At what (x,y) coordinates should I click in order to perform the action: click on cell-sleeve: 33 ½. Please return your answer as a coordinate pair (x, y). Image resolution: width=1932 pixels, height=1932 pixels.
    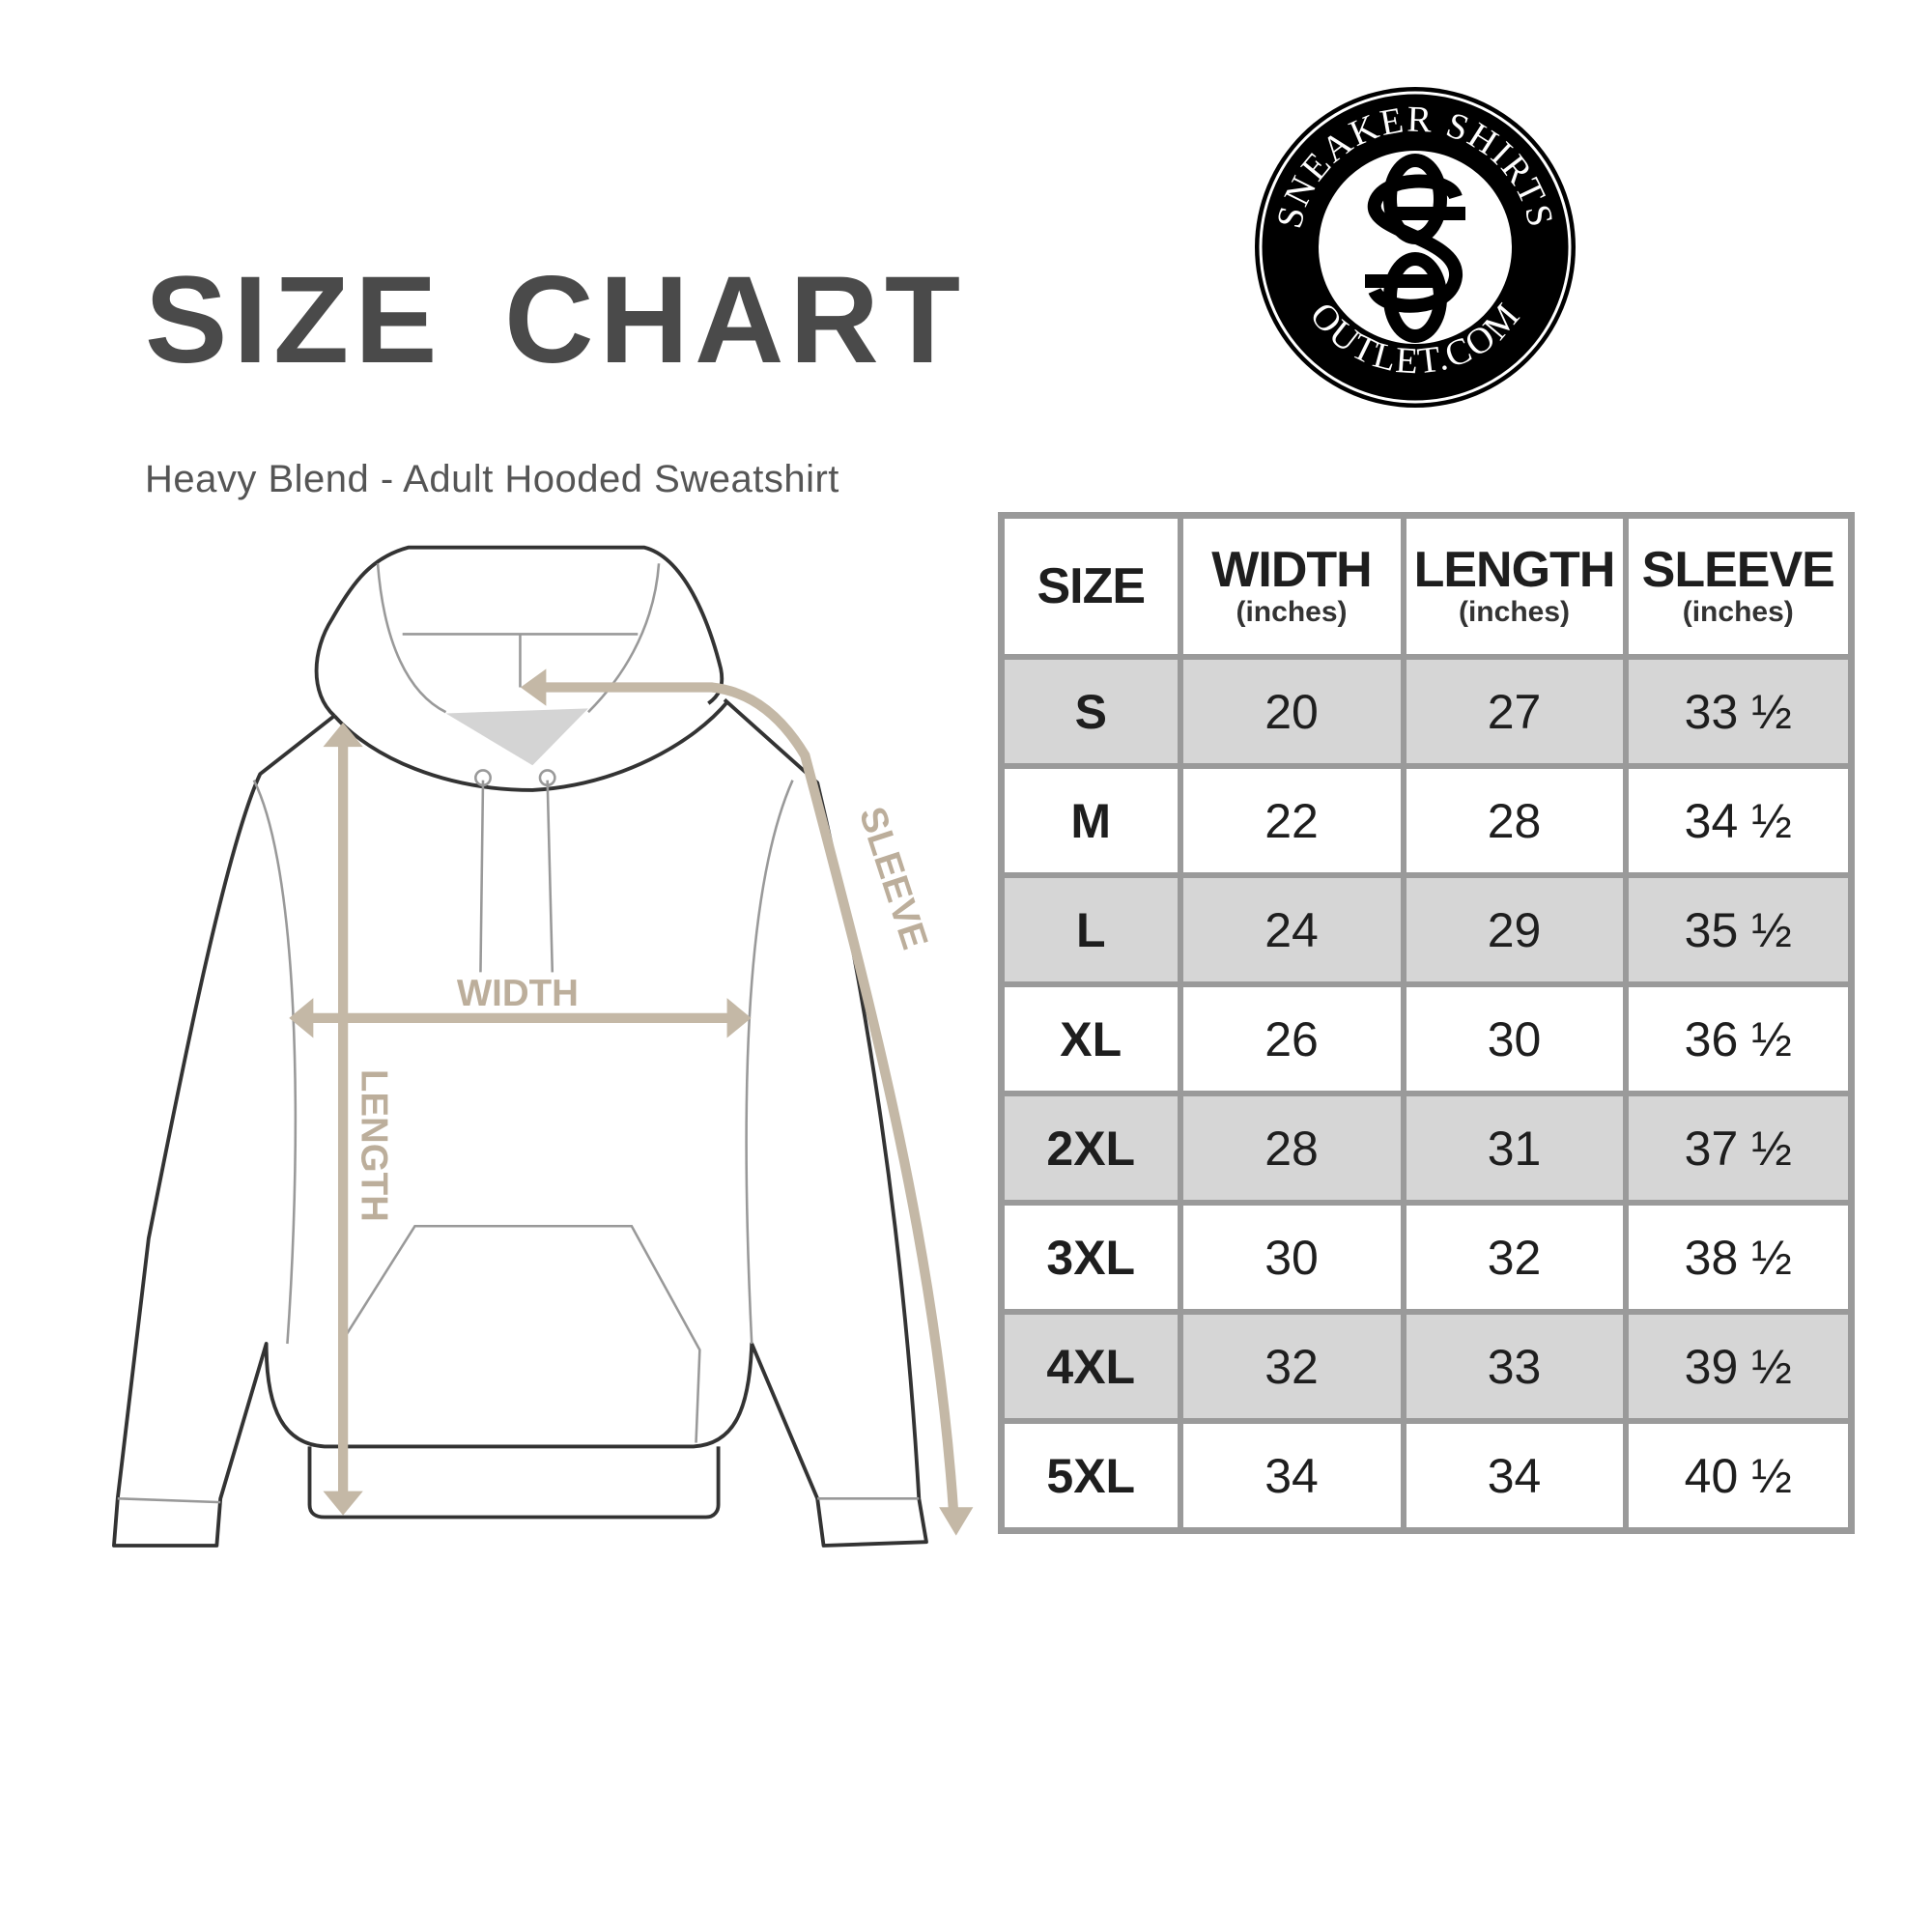
    Looking at the image, I should click on (1738, 711).